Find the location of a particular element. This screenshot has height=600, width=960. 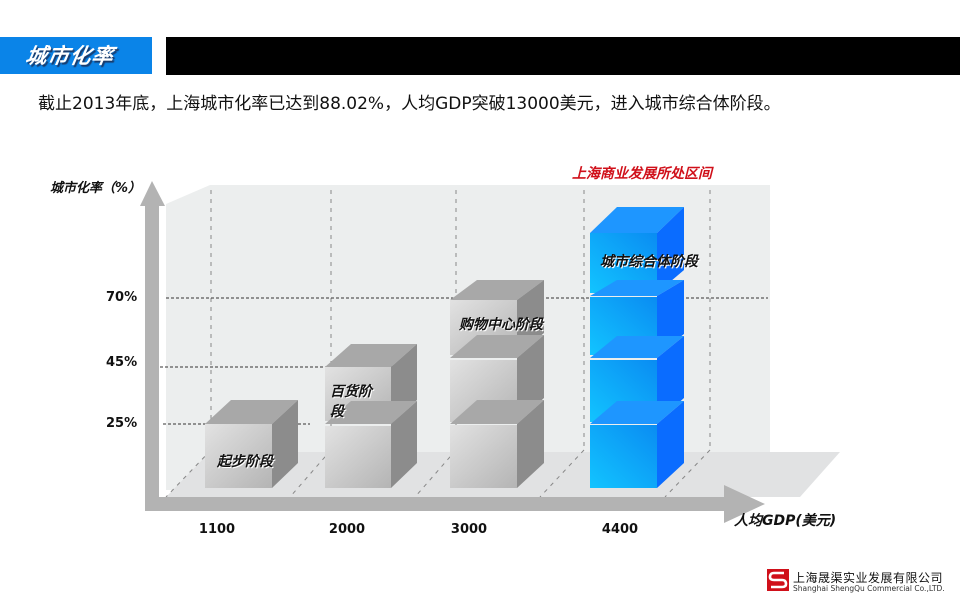

x-tick-1100: 1100 is located at coordinates (217, 529).